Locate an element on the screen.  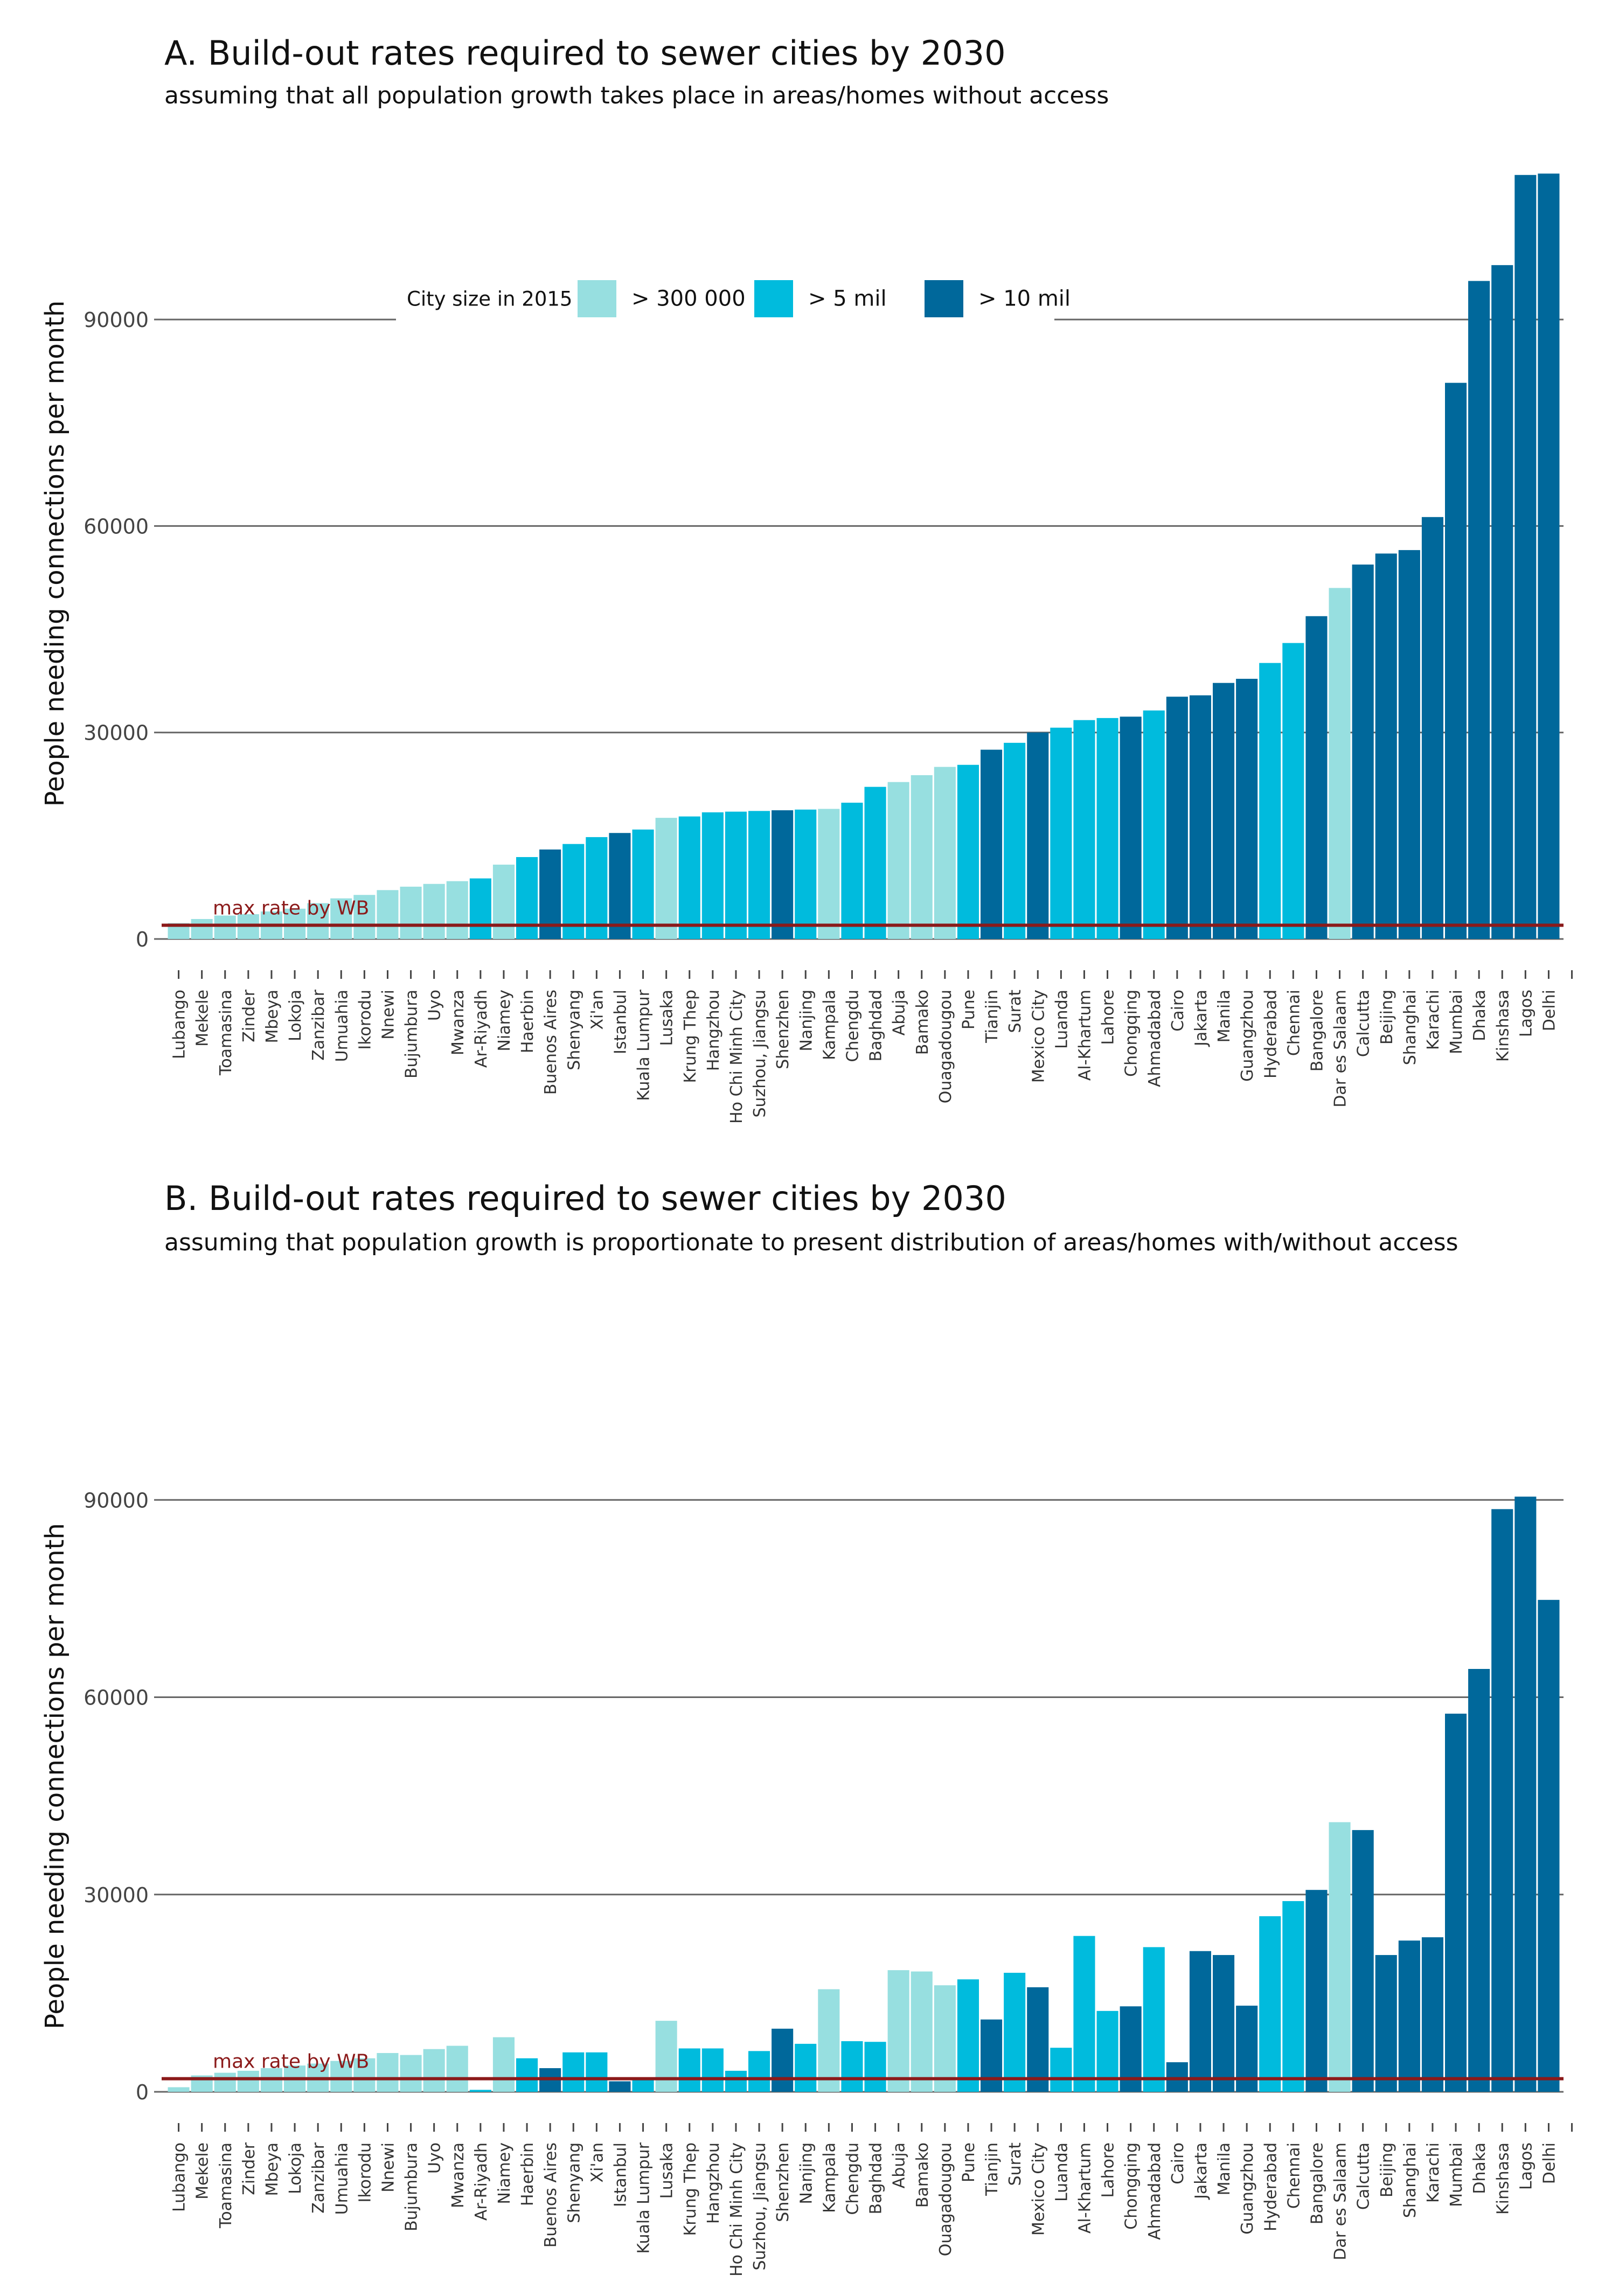
y-tick-label: 0 is located at coordinates (142, 939).